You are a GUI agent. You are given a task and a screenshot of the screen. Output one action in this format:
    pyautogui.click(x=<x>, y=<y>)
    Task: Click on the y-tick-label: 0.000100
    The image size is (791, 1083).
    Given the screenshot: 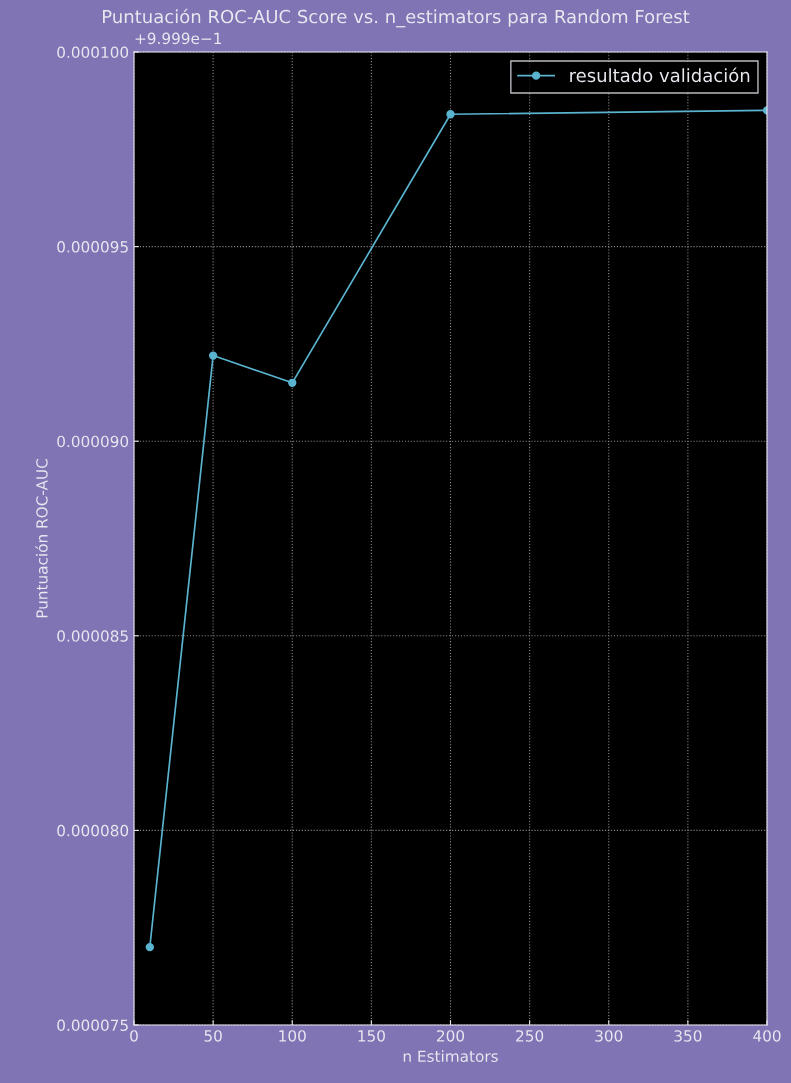 What is the action you would take?
    pyautogui.click(x=93, y=52)
    